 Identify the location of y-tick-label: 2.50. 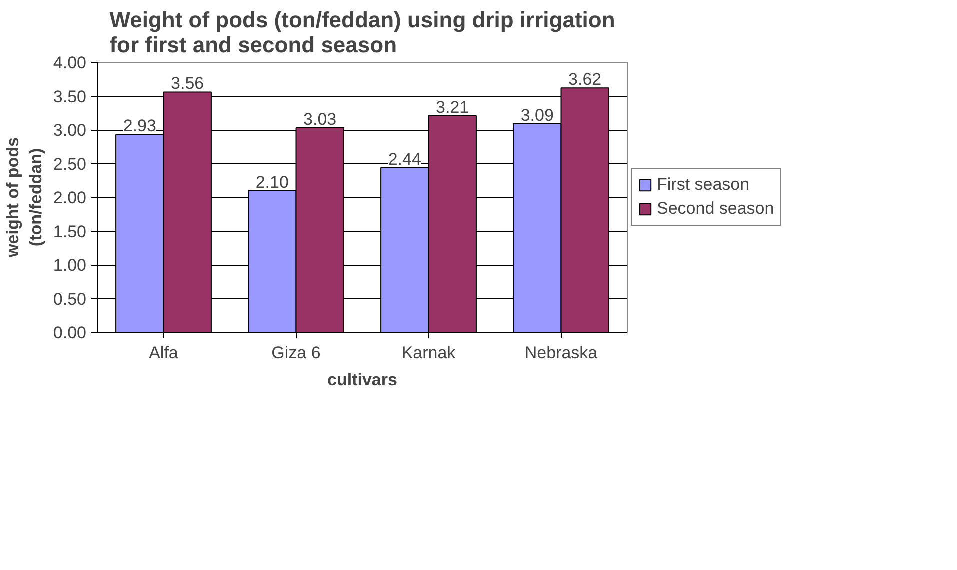
(70, 164).